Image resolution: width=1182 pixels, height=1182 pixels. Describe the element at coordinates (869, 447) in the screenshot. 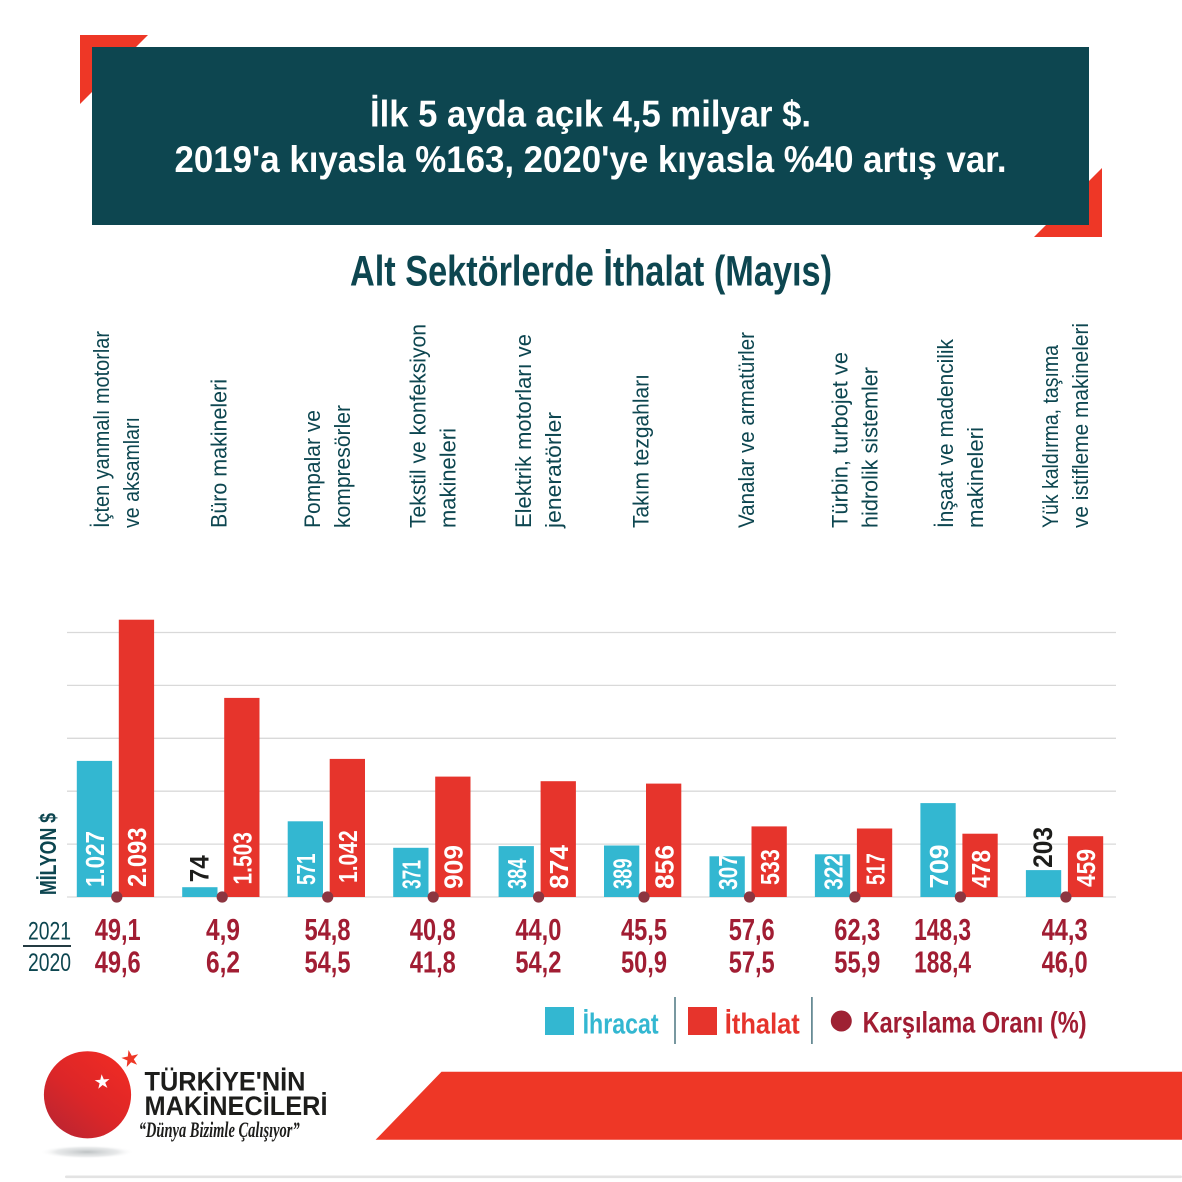

I see `svg-text: hidrolik sistemler` at that location.